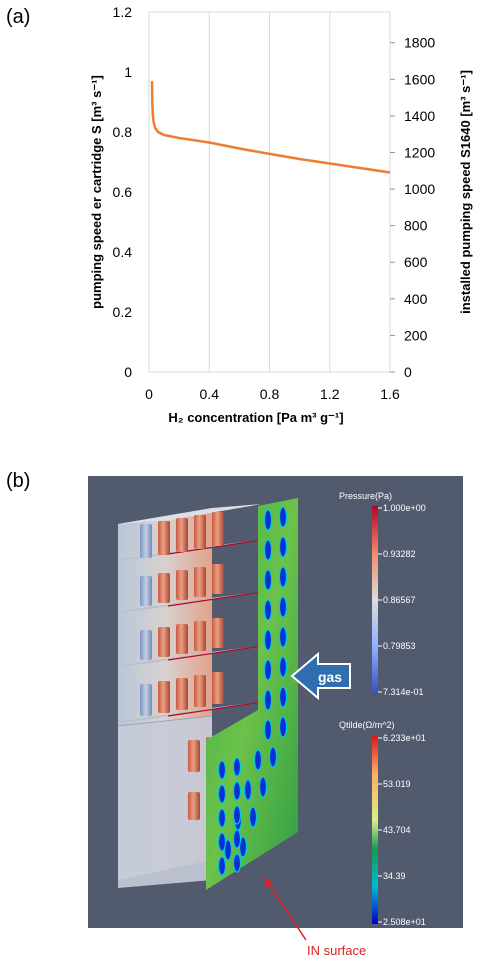 The width and height of the screenshot is (477, 964). Describe the element at coordinates (399, 646) in the screenshot. I see `pressure-legend-tick-label-3: 0.79853` at that location.